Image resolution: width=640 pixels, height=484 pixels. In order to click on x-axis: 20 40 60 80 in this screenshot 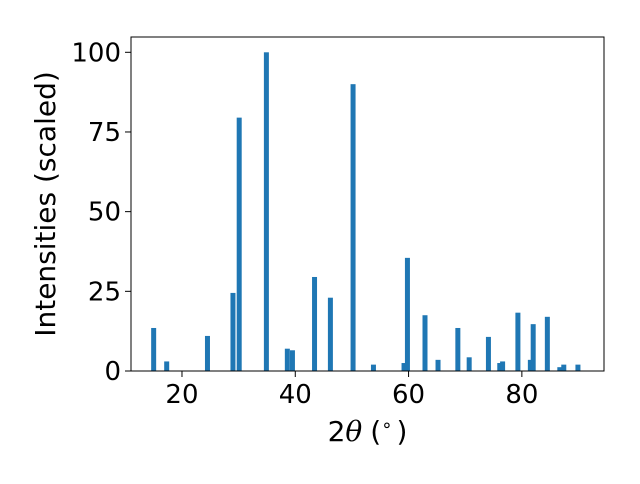, I will do `click(351, 390)`.